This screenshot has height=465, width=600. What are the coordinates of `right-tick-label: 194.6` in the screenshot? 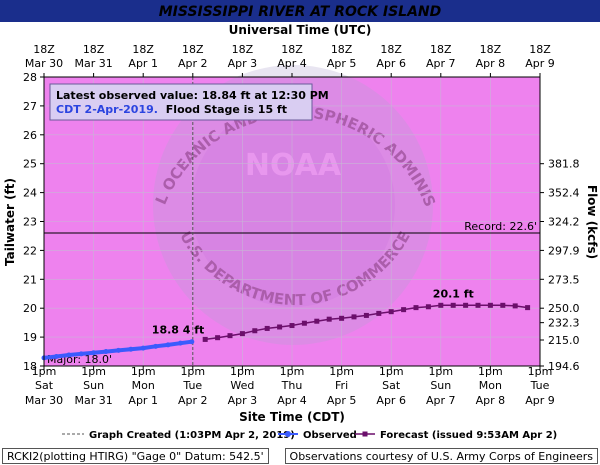 It's located at (564, 366).